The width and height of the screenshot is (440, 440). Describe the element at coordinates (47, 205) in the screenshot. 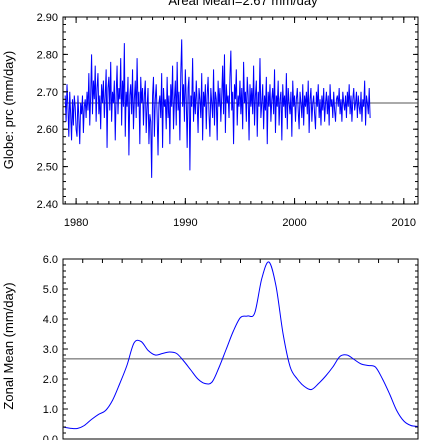

I see `top-y-tick-label: 2.40` at that location.